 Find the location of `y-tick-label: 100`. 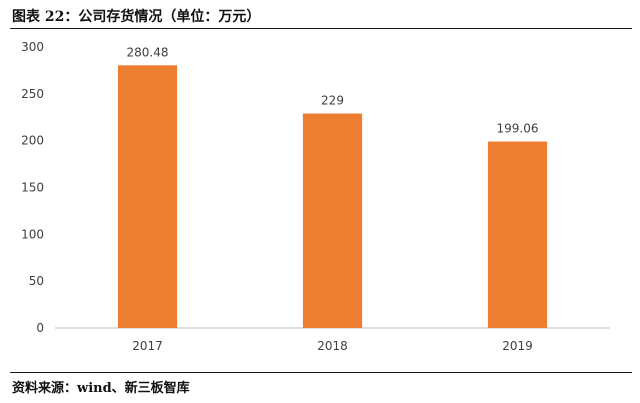

y-tick-label: 100 is located at coordinates (32, 234).